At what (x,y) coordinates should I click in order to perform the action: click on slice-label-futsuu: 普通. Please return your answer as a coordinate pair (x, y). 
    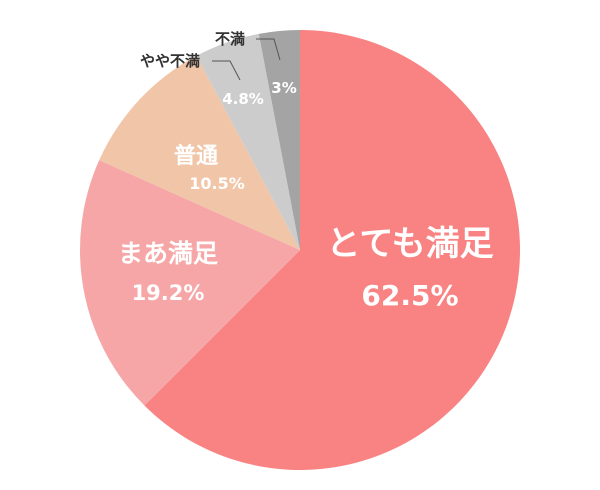
    Looking at the image, I should click on (196, 156).